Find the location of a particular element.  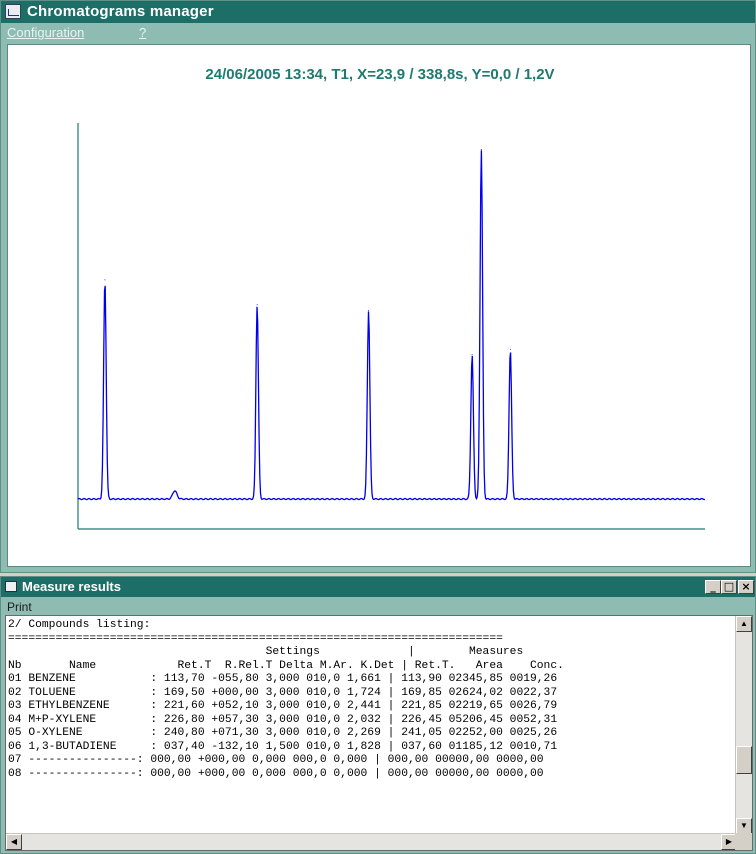

menu-print: Print is located at coordinates (19, 607).